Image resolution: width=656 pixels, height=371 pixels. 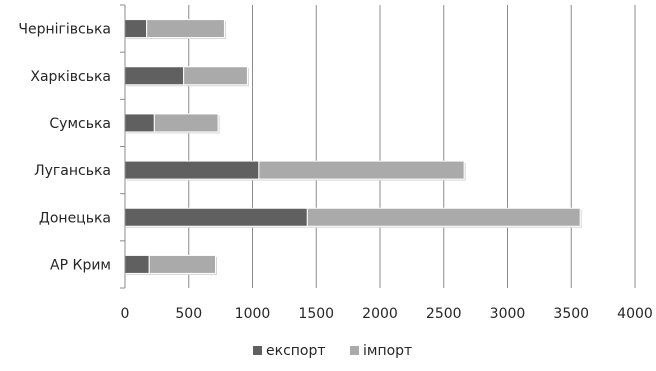 What do you see at coordinates (257, 350) in the screenshot?
I see `legend-swatch-експорт` at bounding box center [257, 350].